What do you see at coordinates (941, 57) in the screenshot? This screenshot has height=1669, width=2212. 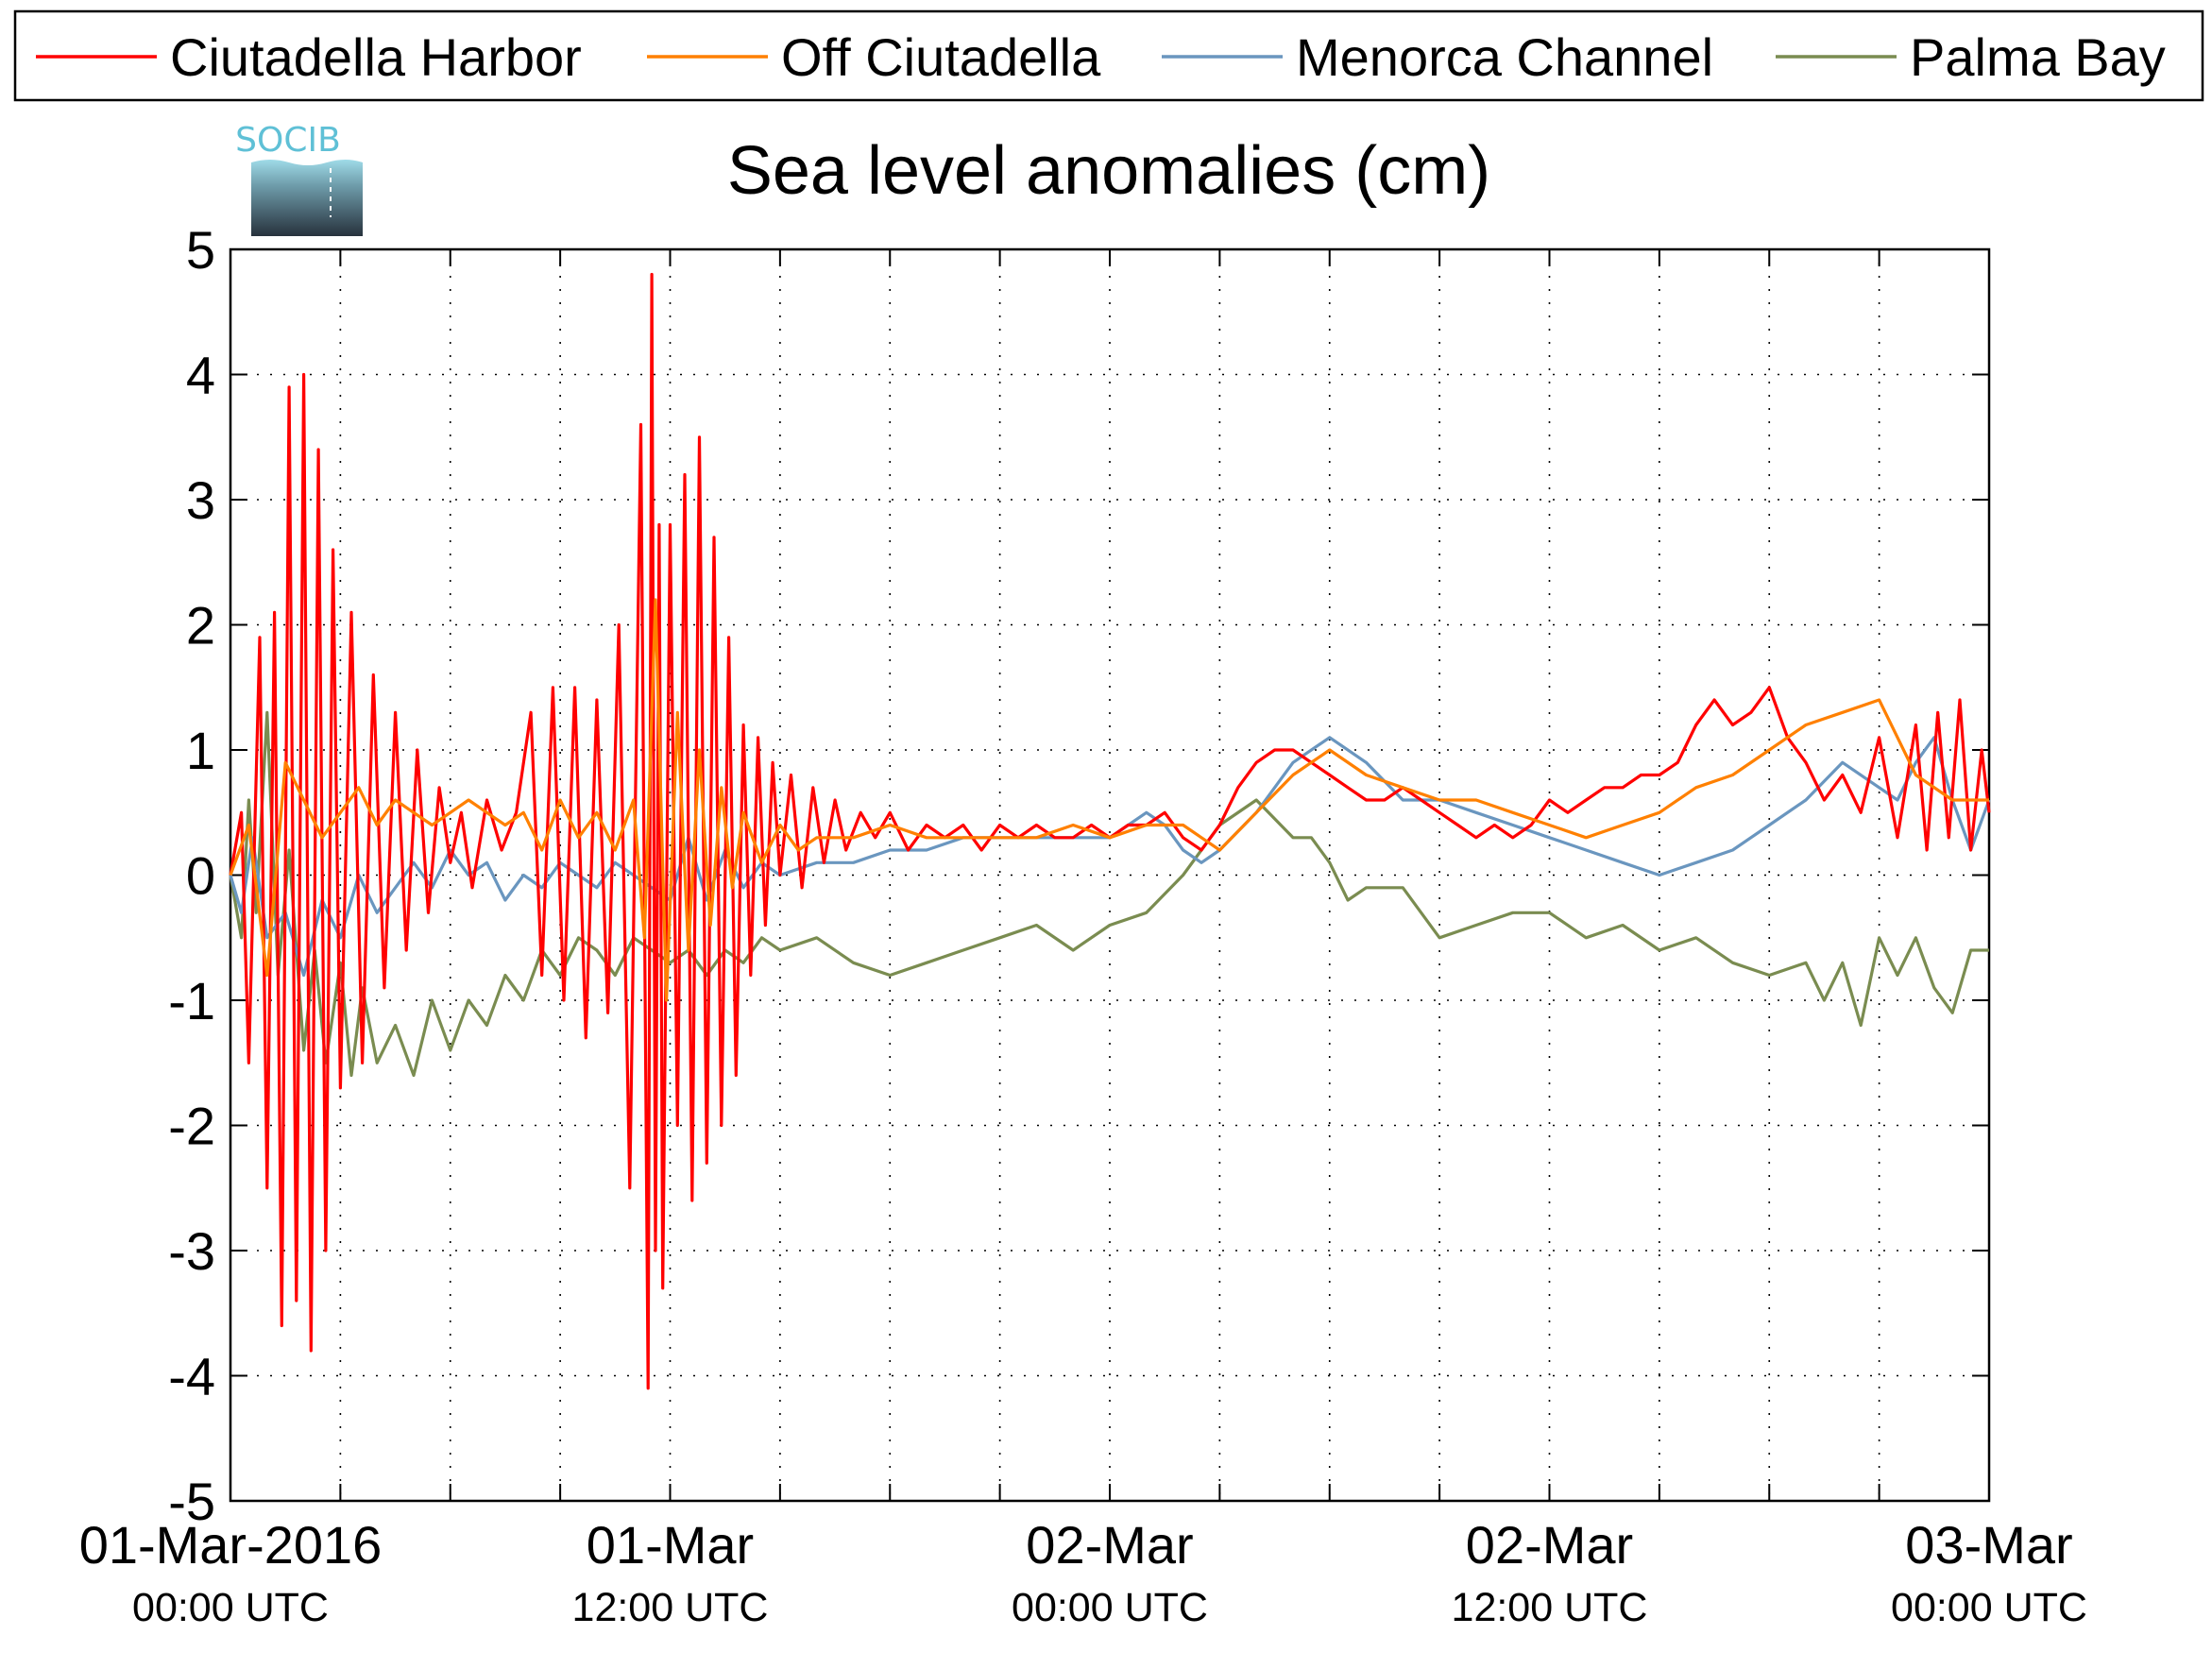 I see `legend-label: Off Ciutadella` at bounding box center [941, 57].